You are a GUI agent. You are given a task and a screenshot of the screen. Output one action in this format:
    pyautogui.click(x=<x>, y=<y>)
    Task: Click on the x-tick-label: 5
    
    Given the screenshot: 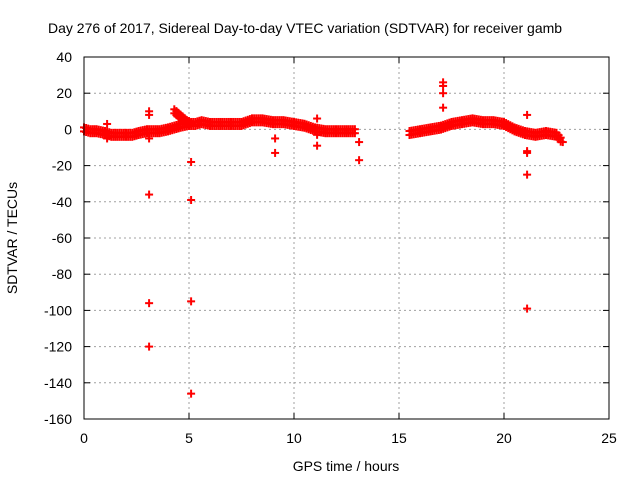 What is the action you would take?
    pyautogui.click(x=189, y=438)
    